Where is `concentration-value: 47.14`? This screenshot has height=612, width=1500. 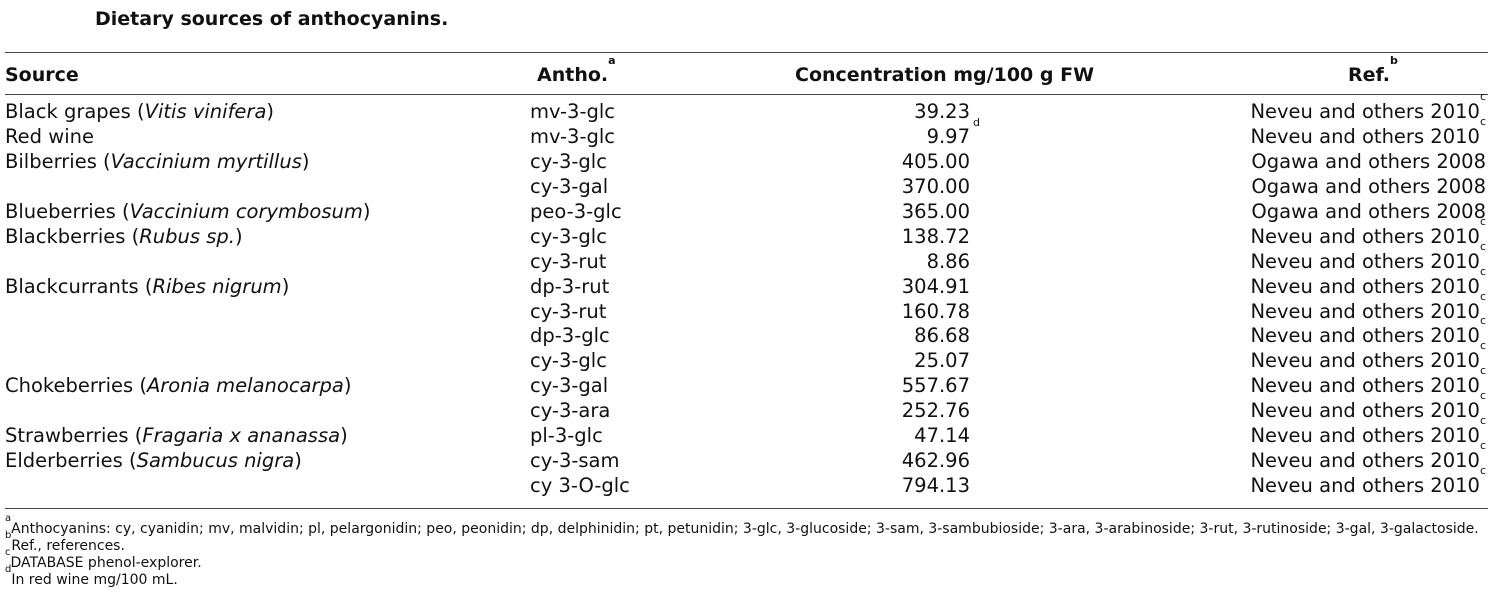
concentration-value: 47.14 is located at coordinates (942, 436).